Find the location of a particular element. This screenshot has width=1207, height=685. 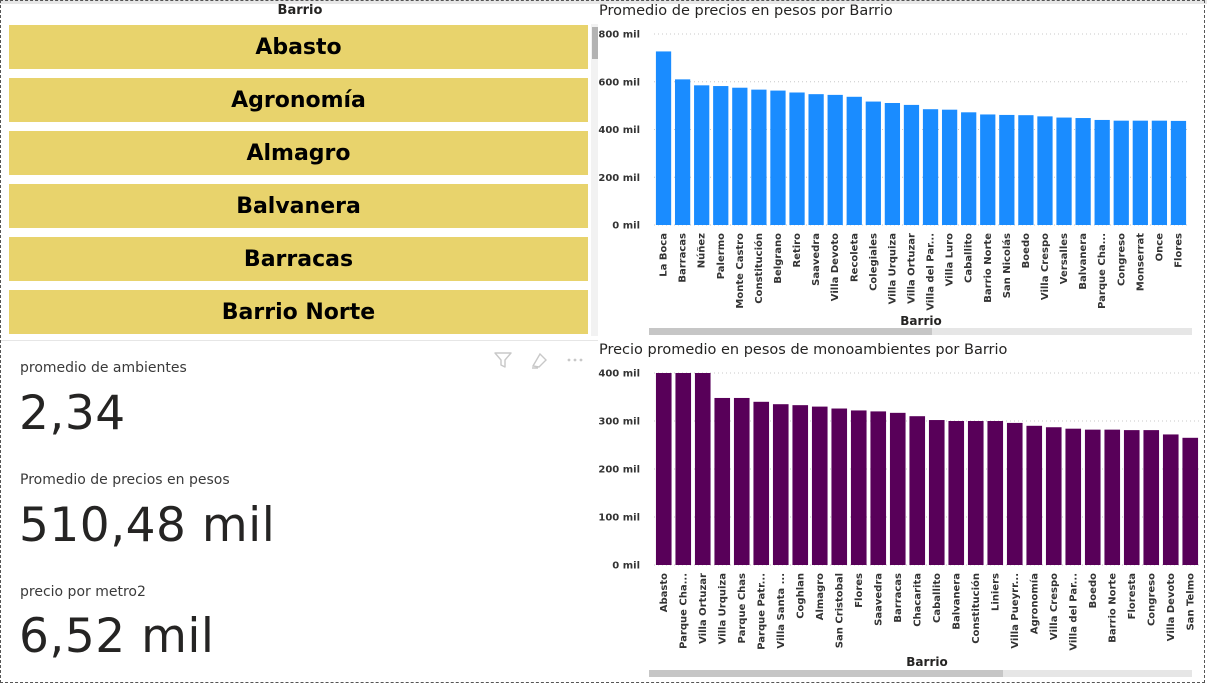

card-value-ambientes: 2,34 is located at coordinates (72, 413).